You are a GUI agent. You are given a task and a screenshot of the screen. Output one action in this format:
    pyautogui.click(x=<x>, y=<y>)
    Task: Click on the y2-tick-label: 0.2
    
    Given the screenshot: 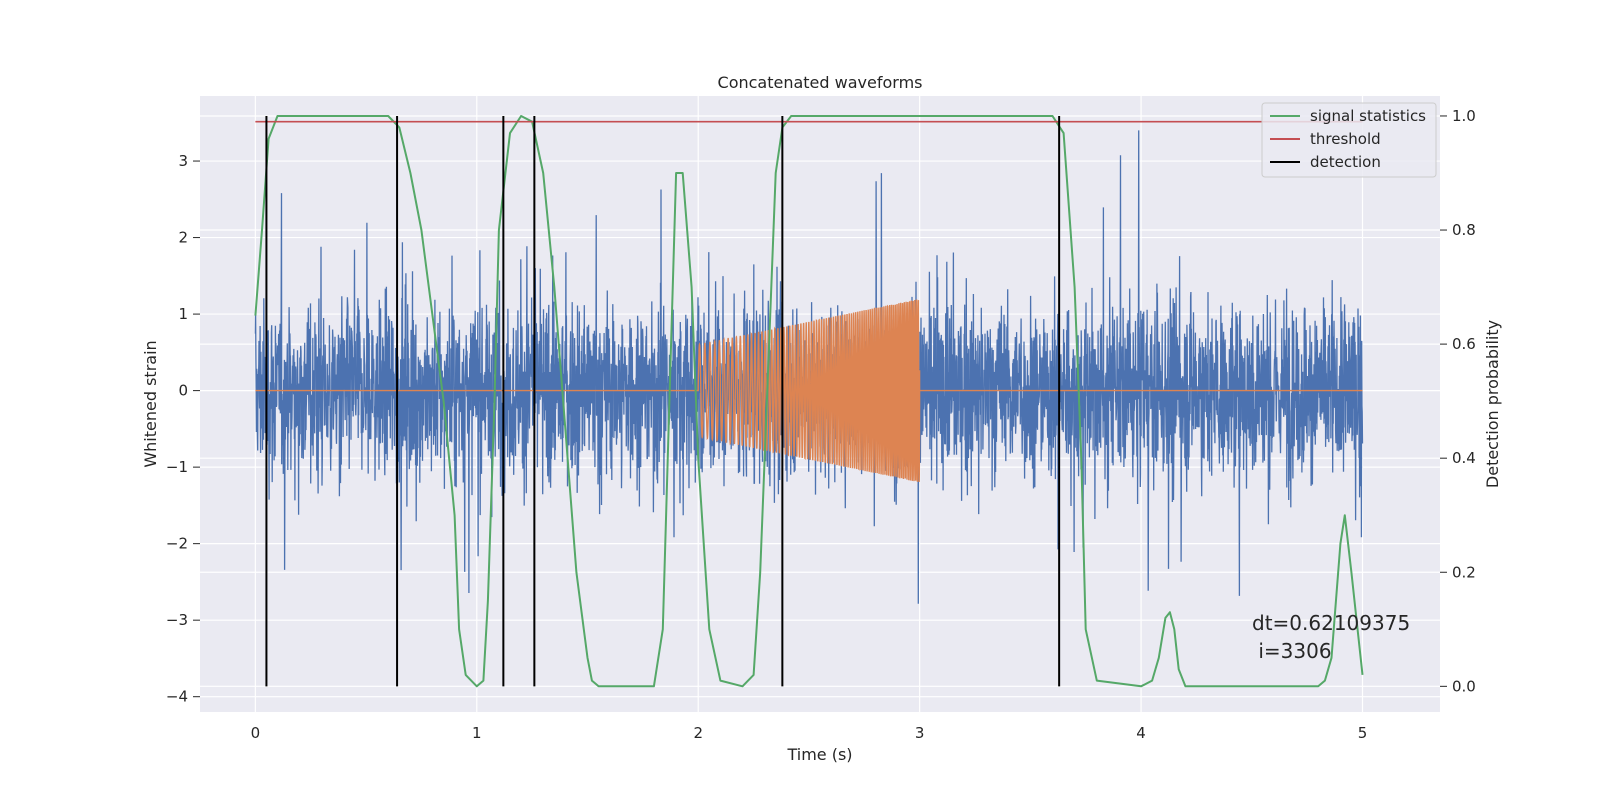 What is the action you would take?
    pyautogui.click(x=1464, y=572)
    